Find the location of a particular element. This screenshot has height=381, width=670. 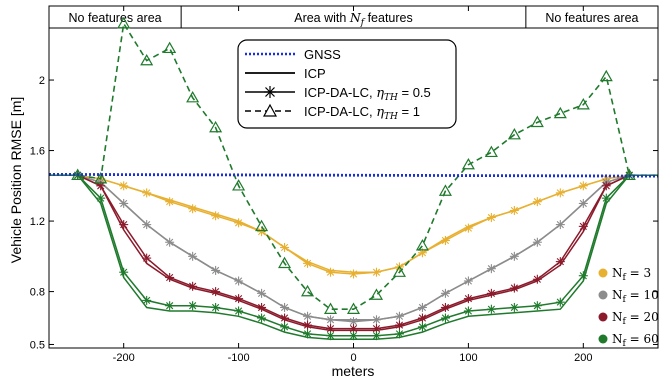

legend-lc05-label: ICP-DA-LC, ηTH = 0.5 is located at coordinates (367, 94).